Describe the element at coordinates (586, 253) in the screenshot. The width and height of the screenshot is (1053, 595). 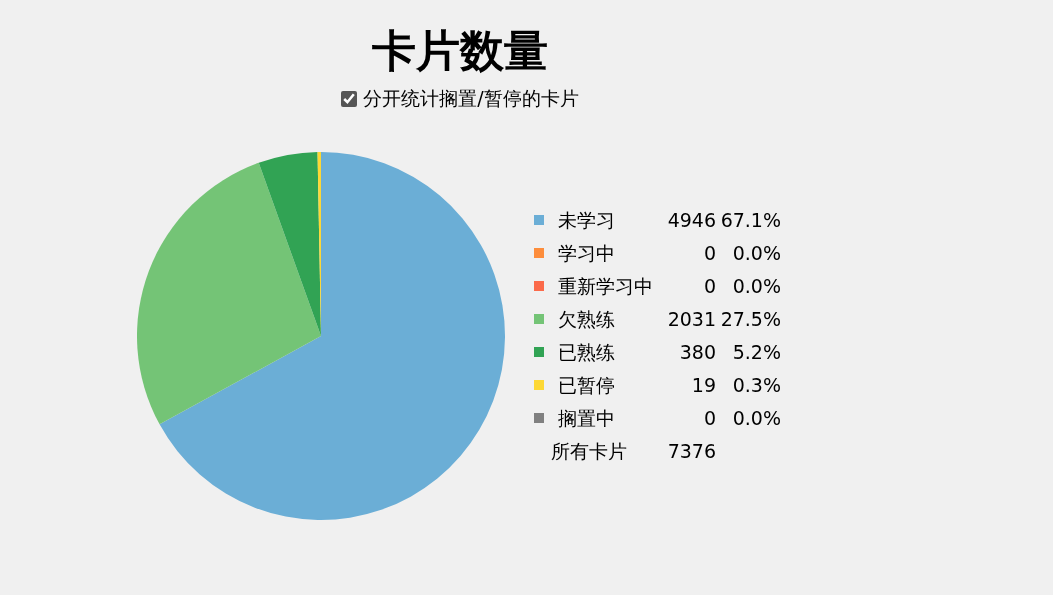
I see `legend-label: 学习中` at that location.